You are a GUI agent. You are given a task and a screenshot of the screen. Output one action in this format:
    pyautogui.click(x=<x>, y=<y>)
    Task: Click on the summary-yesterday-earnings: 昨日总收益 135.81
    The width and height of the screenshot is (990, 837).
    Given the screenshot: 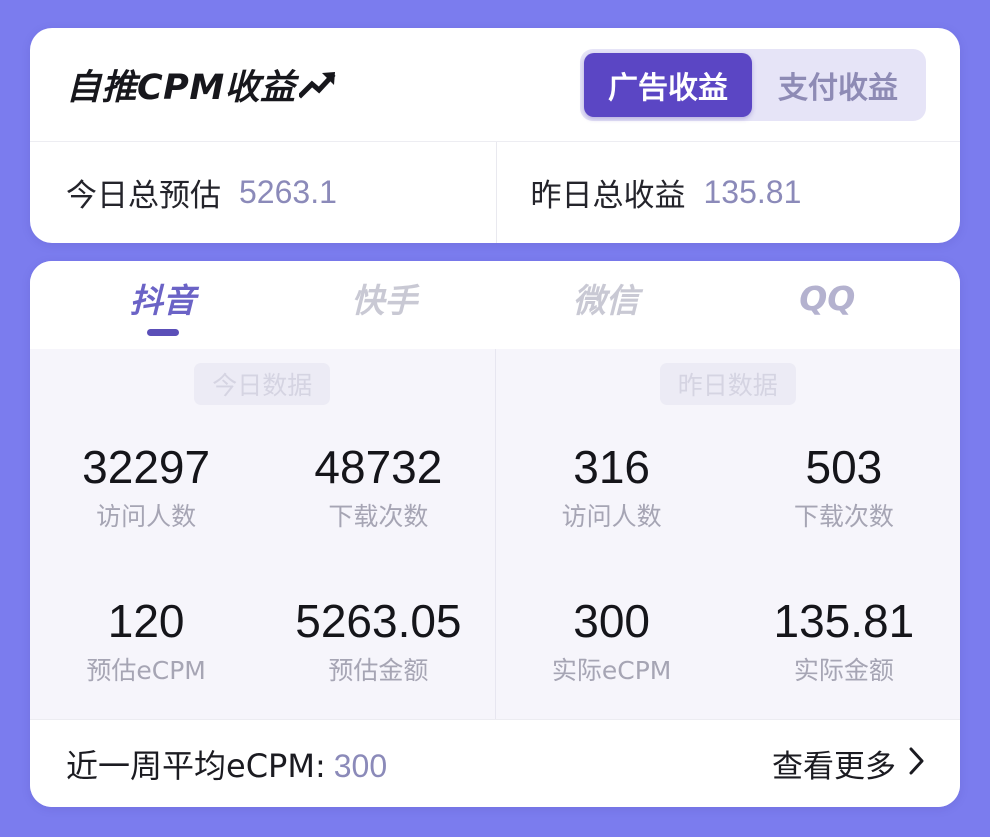 What is the action you would take?
    pyautogui.click(x=728, y=192)
    